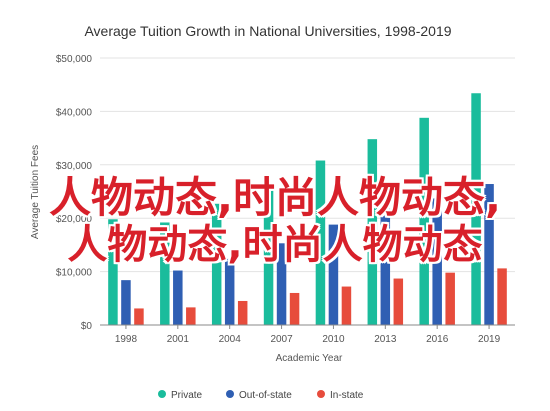 This screenshot has height=411, width=550. I want to click on bar-out-of-state-1998, so click(126, 302).